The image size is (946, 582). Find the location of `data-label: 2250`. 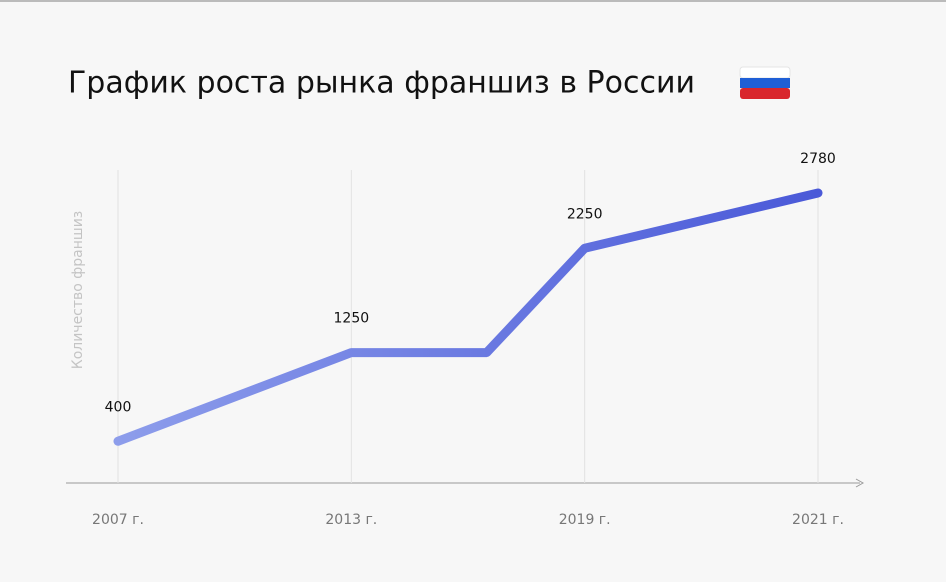

data-label: 2250 is located at coordinates (585, 214).